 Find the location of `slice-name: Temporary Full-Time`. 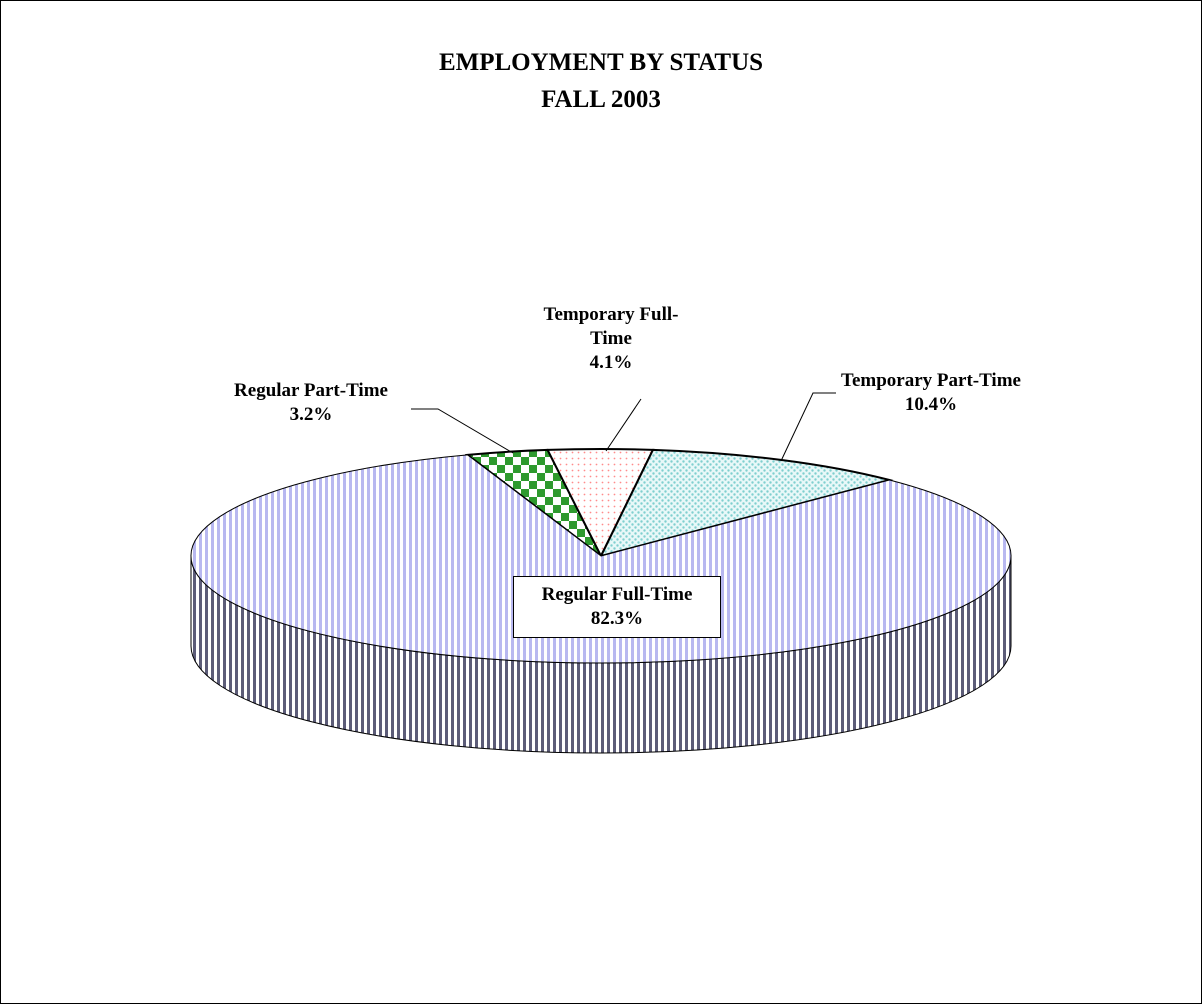

slice-name: Temporary Full-Time is located at coordinates (611, 326).